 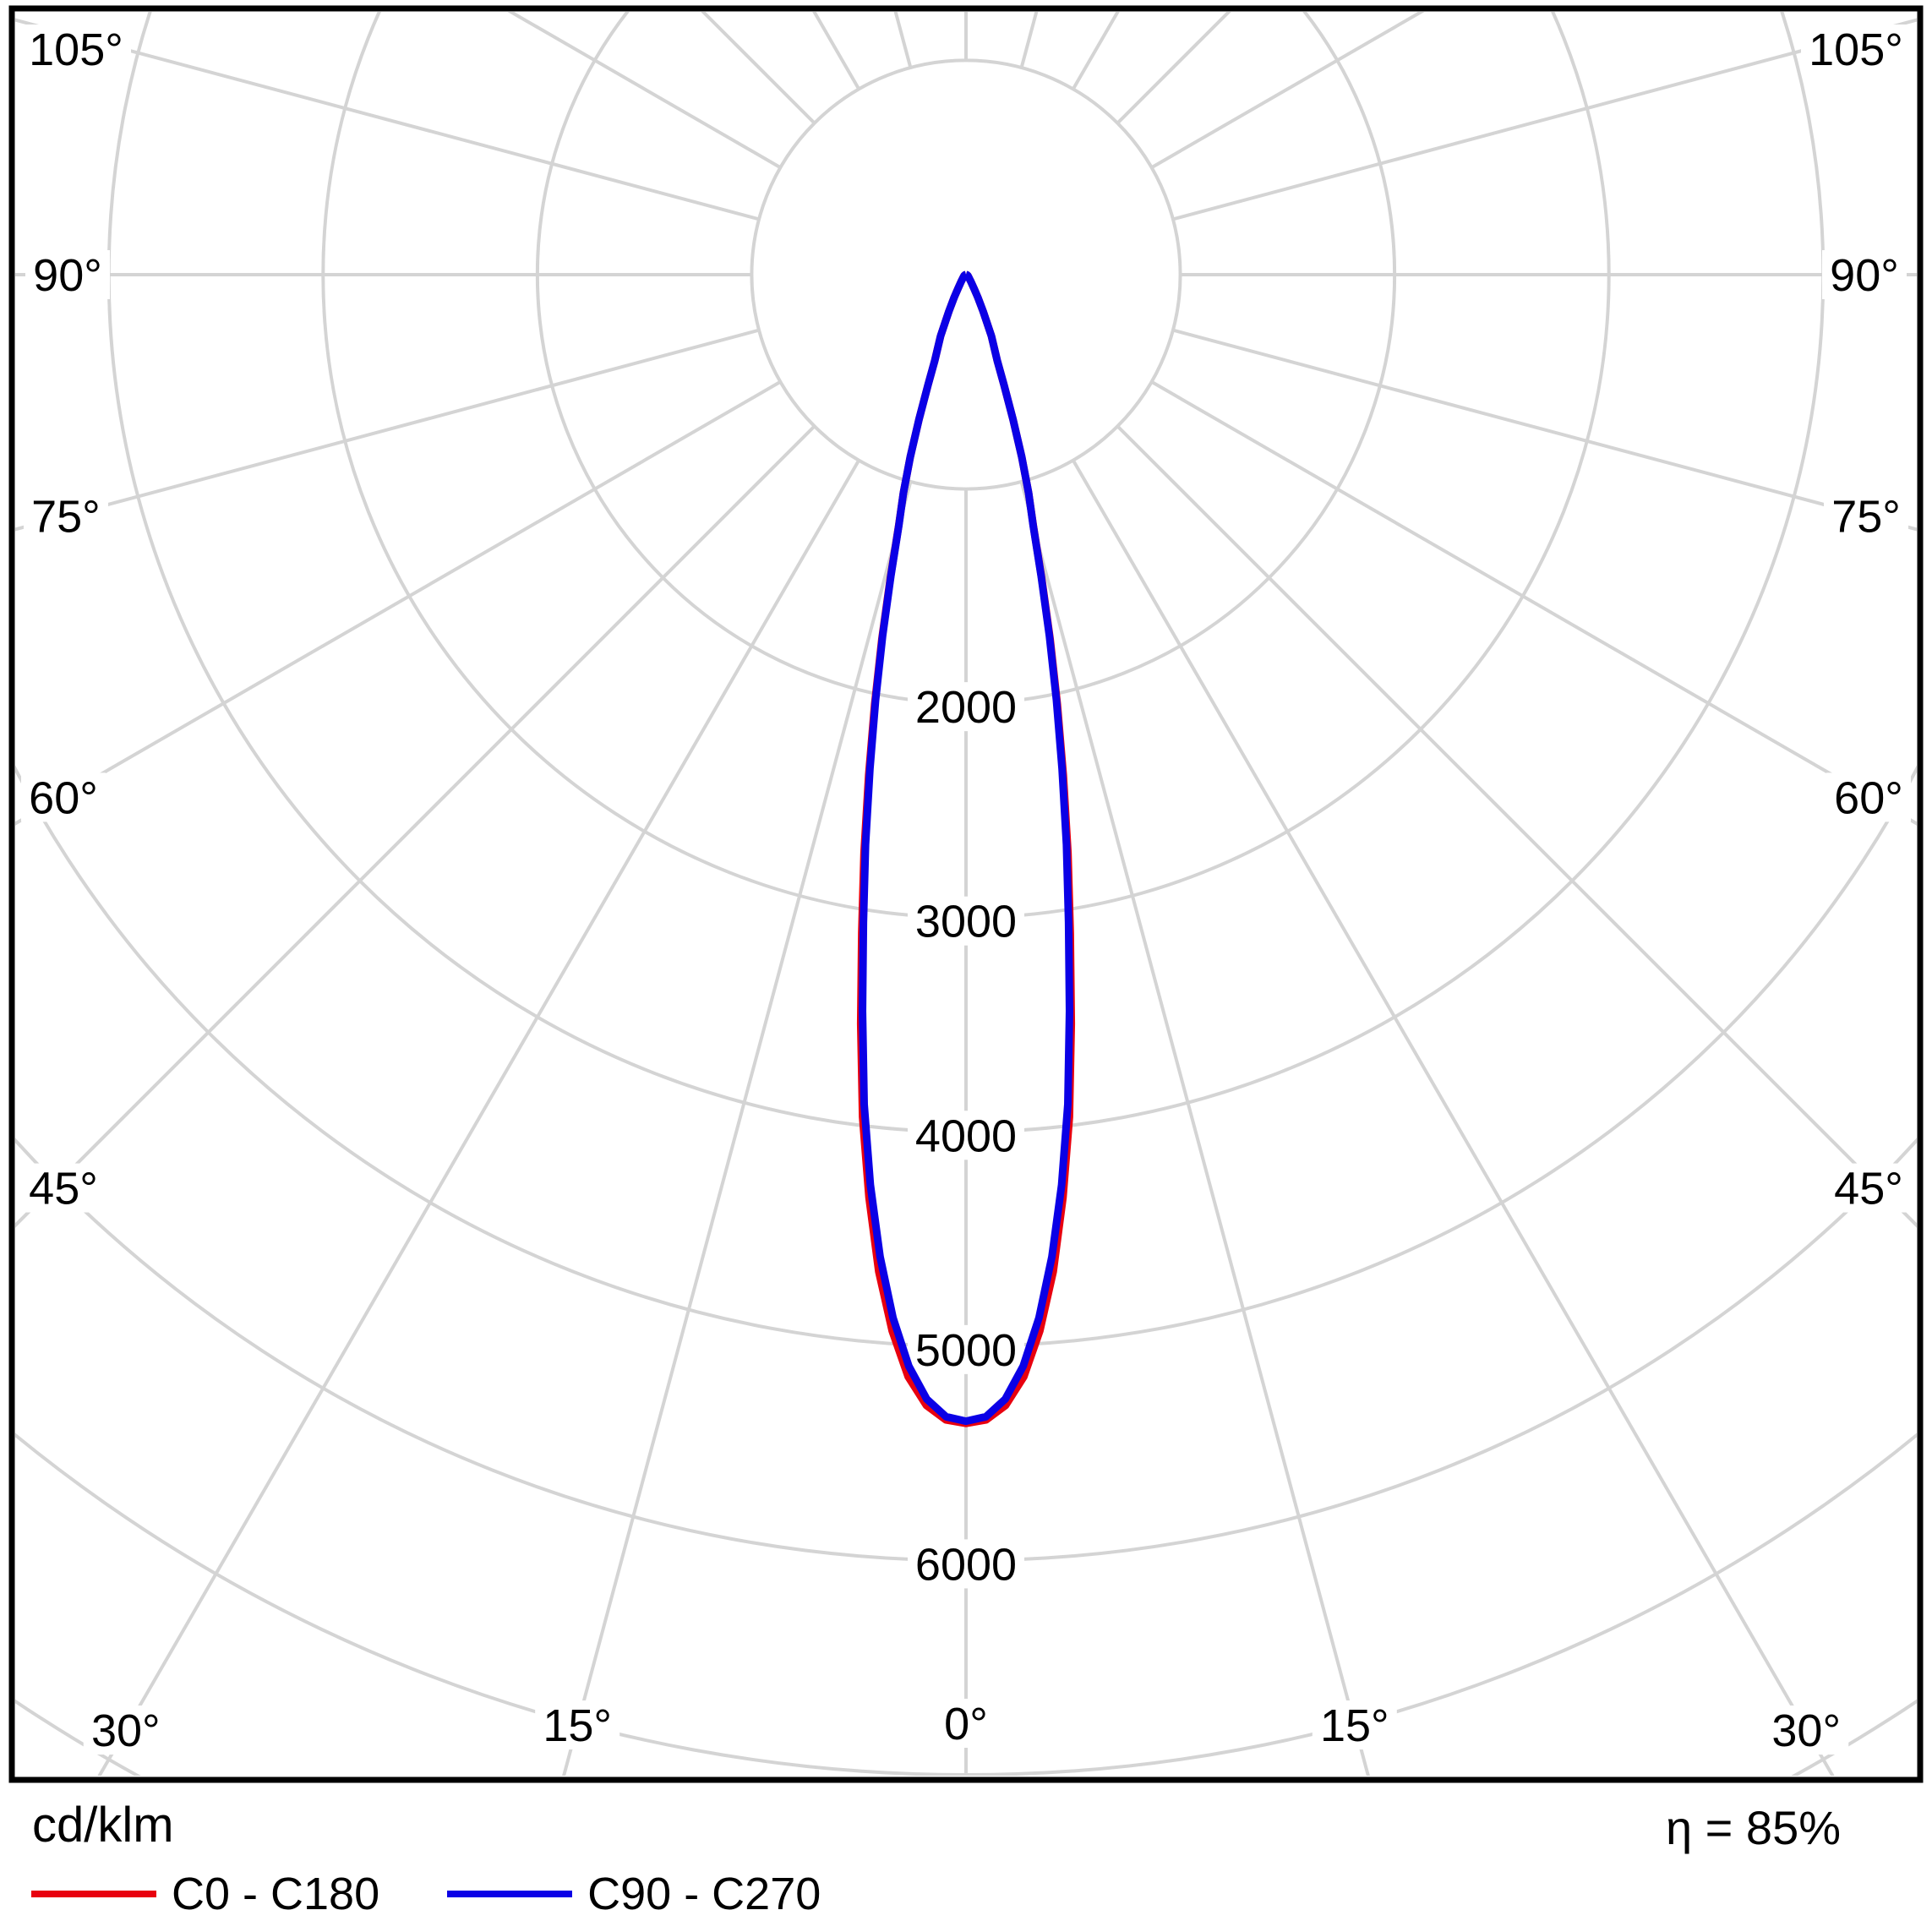 I want to click on curve-c90-c270, so click(x=966, y=848).